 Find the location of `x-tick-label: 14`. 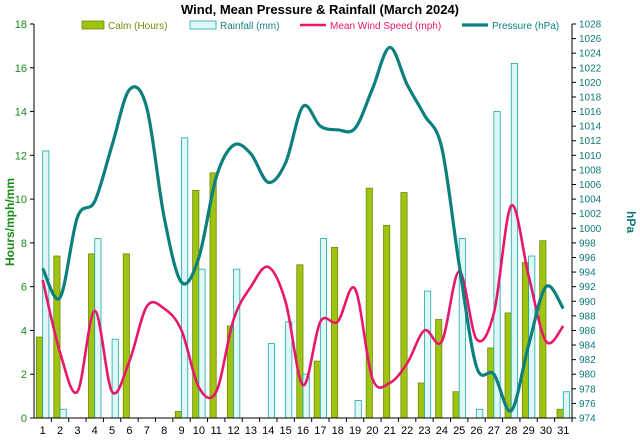

x-tick-label: 14 is located at coordinates (268, 431).